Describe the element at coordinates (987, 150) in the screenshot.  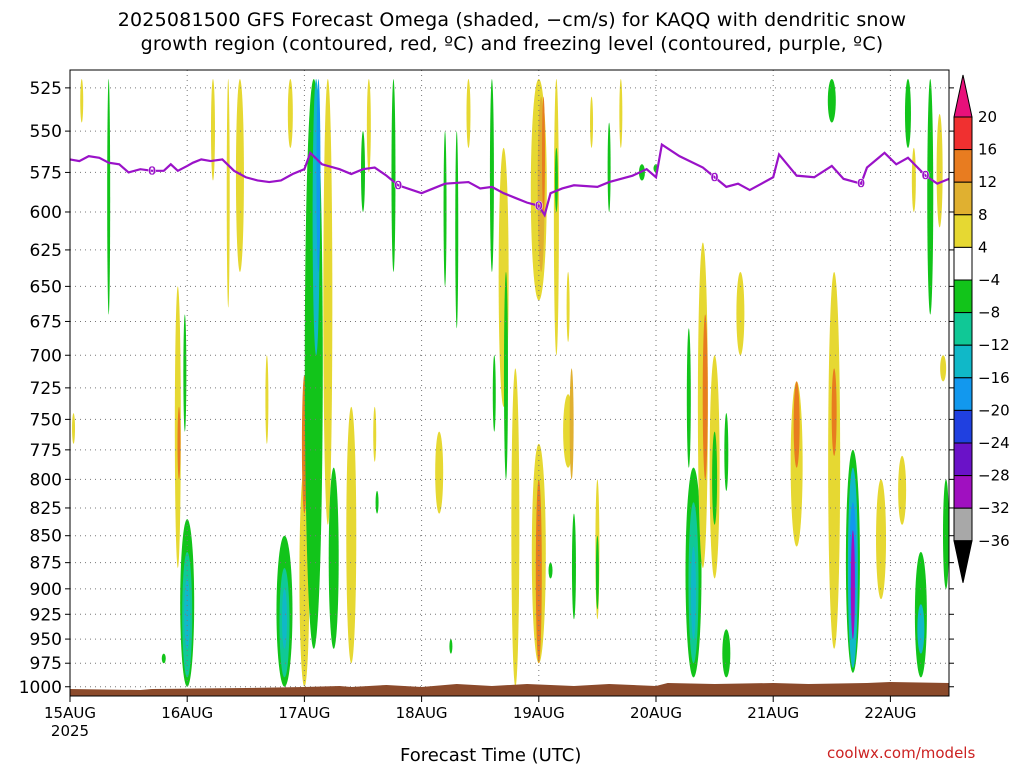
I see `colorbar-level-label: 16` at that location.